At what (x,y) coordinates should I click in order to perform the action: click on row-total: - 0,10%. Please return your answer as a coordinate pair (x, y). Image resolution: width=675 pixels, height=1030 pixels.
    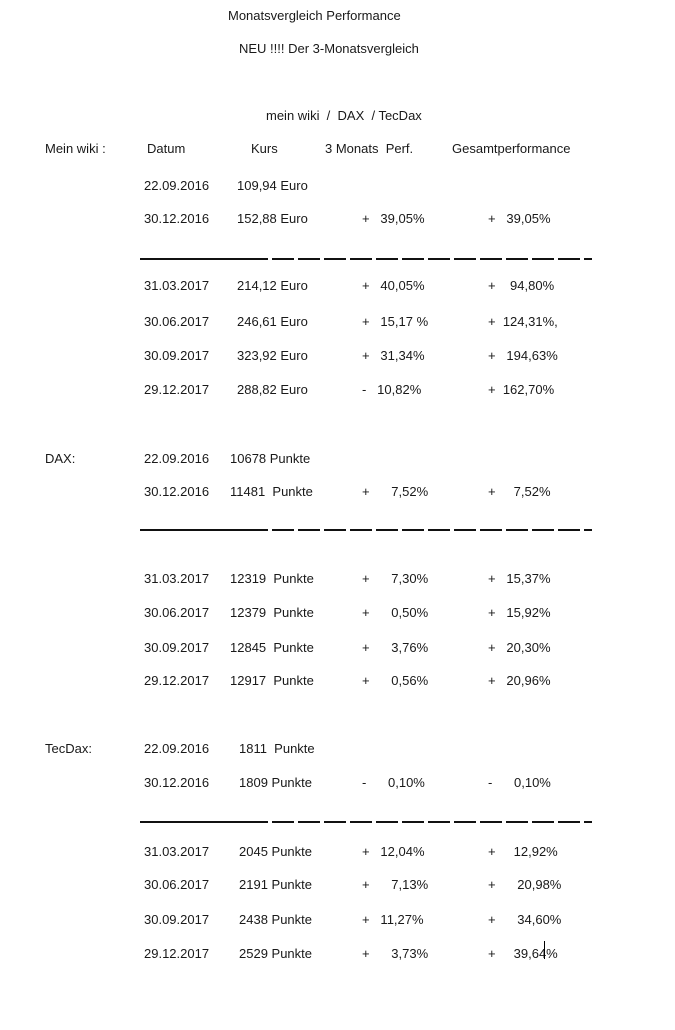
    Looking at the image, I should click on (519, 782).